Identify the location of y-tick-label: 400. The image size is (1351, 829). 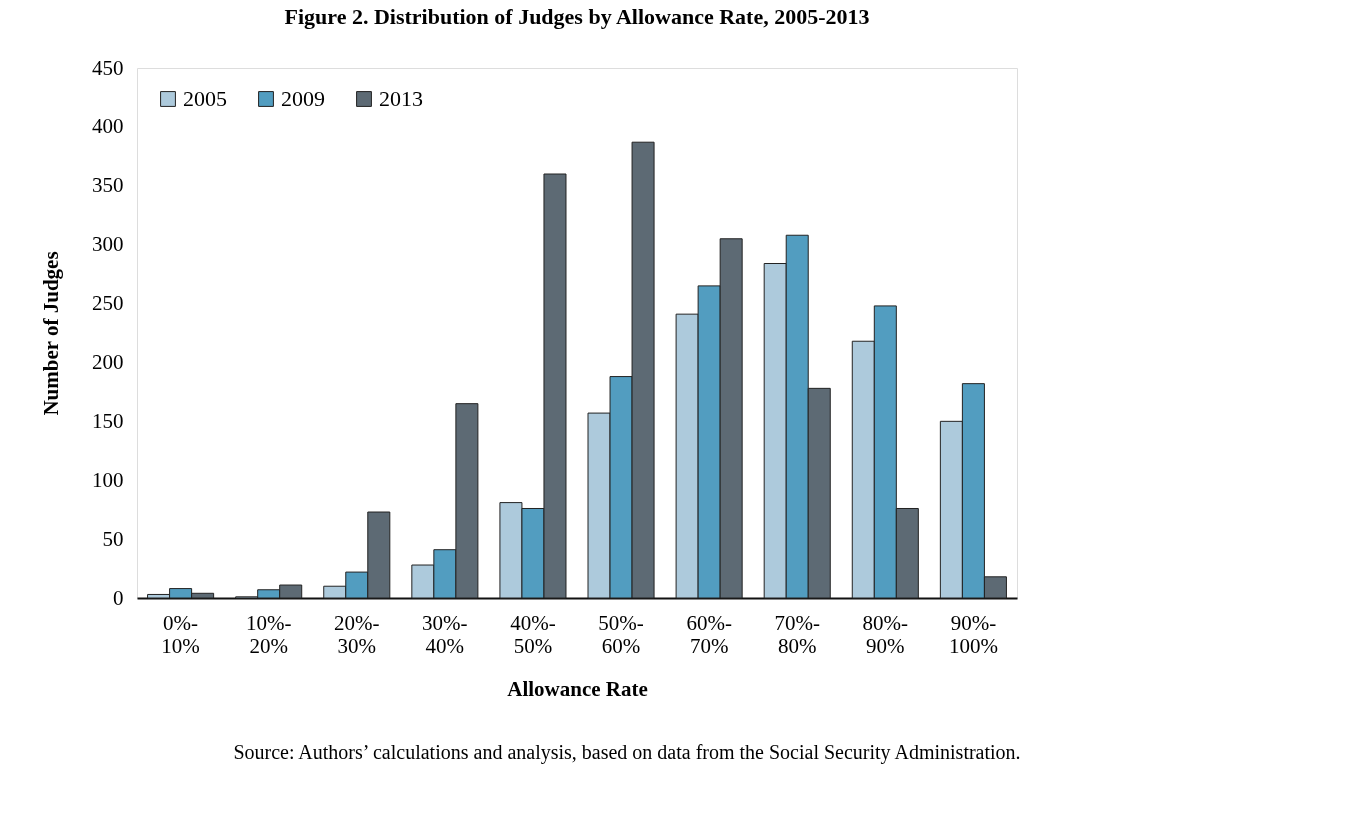
(108, 126).